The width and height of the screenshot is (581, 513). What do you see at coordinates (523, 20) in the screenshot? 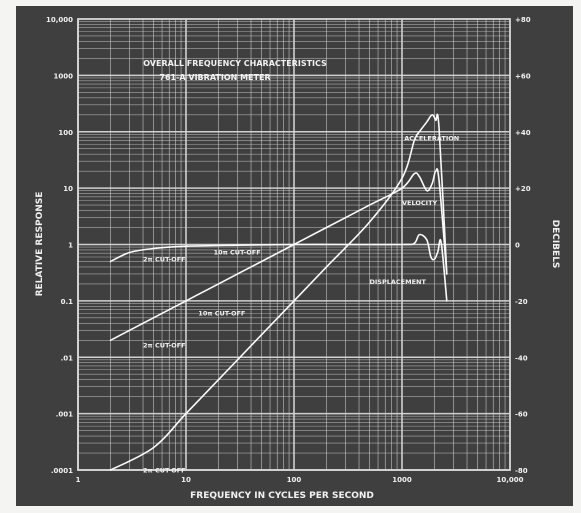
I see `y2-tick-label: +80` at bounding box center [523, 20].